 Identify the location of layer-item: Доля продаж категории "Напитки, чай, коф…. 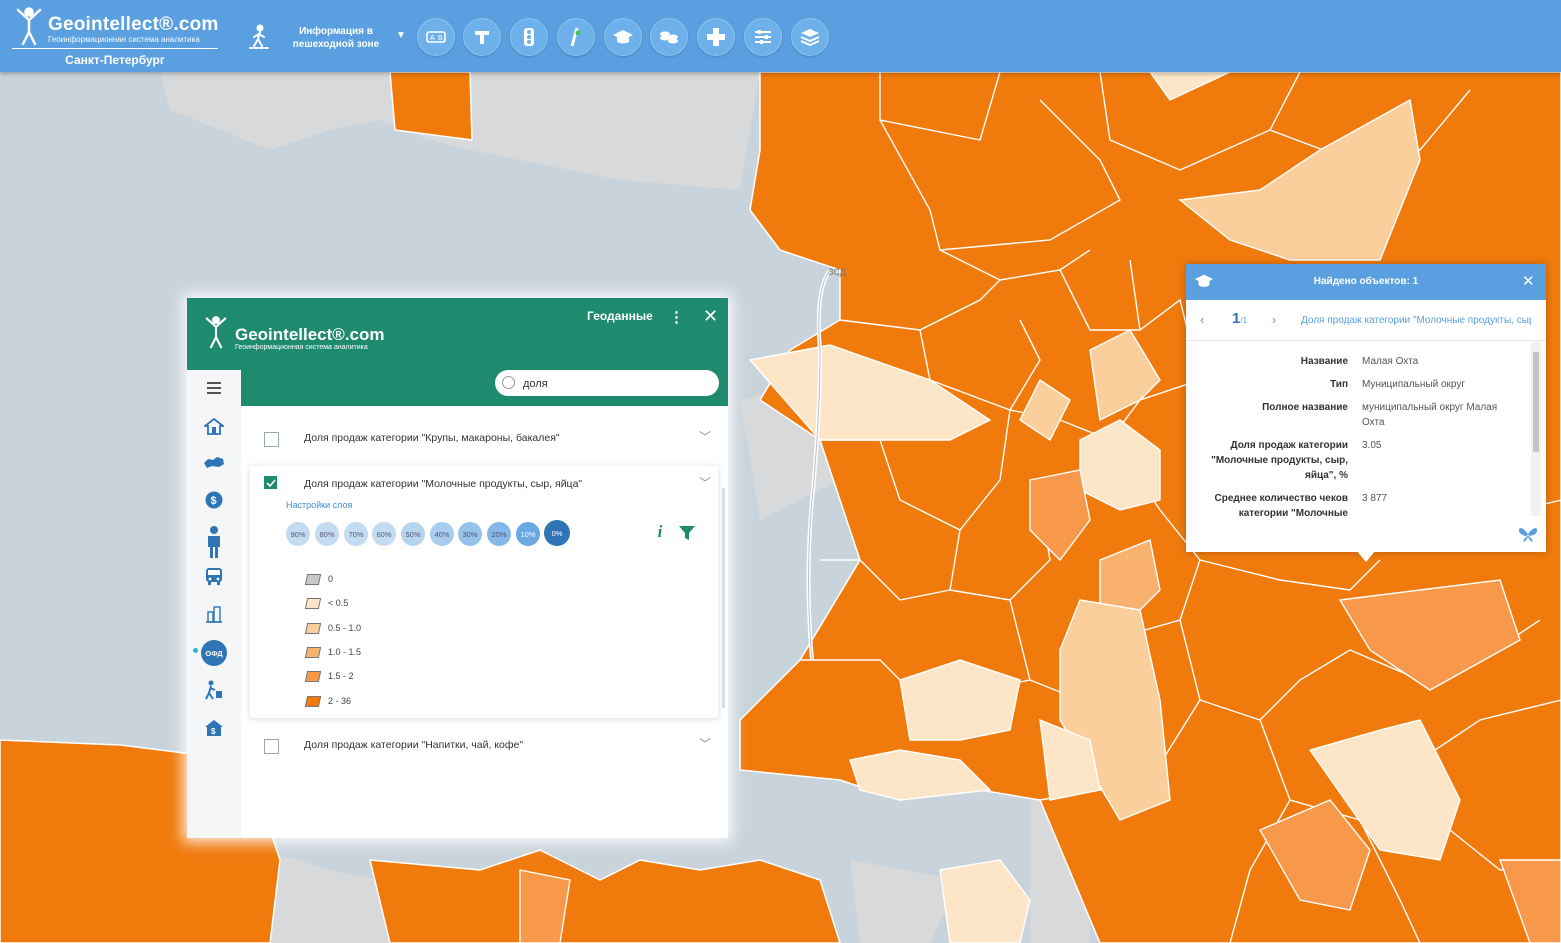
(485, 746).